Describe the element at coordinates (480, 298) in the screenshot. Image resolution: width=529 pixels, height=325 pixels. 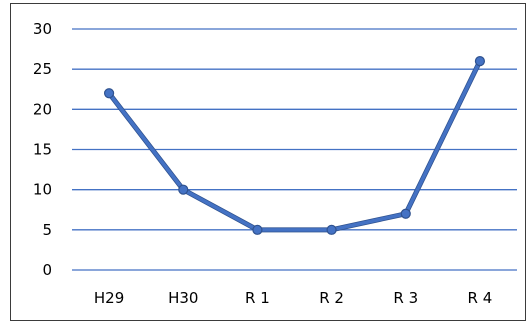
I see `x-tick-label: R 4` at that location.